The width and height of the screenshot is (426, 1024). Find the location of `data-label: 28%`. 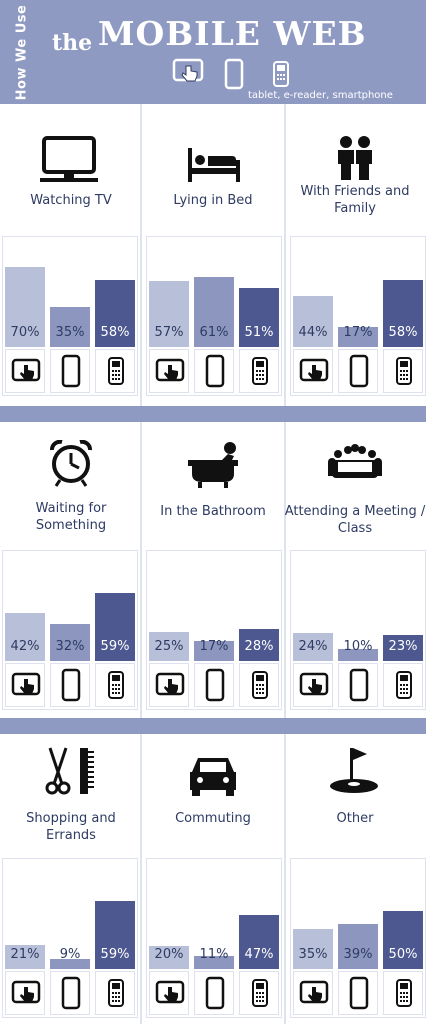

data-label: 28% is located at coordinates (259, 646).